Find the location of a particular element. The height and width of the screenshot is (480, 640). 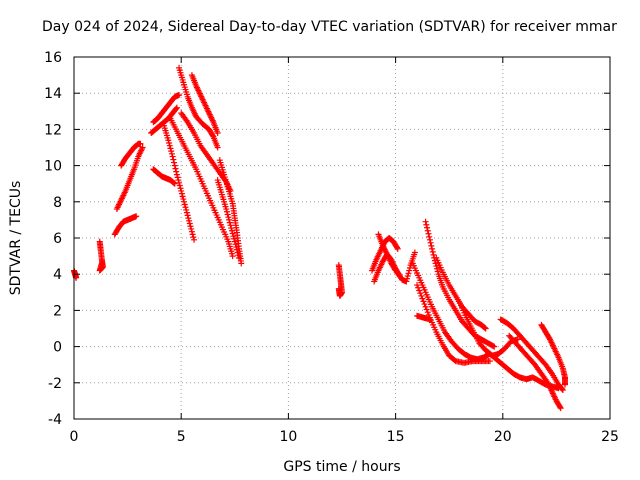

y-tick-label: 12 is located at coordinates (53, 130).